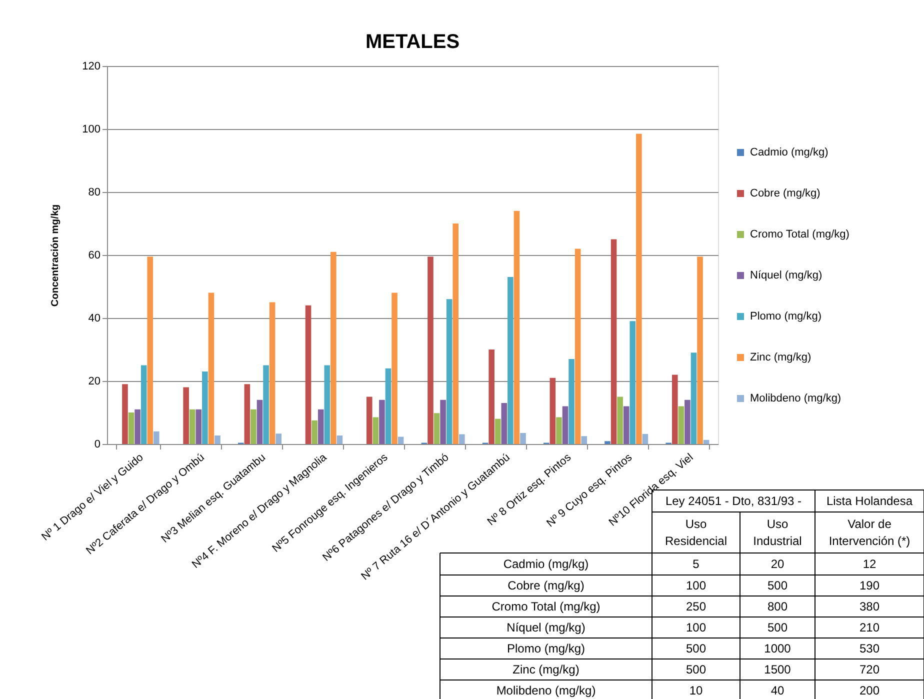  I want to click on text: 200, so click(869, 691).